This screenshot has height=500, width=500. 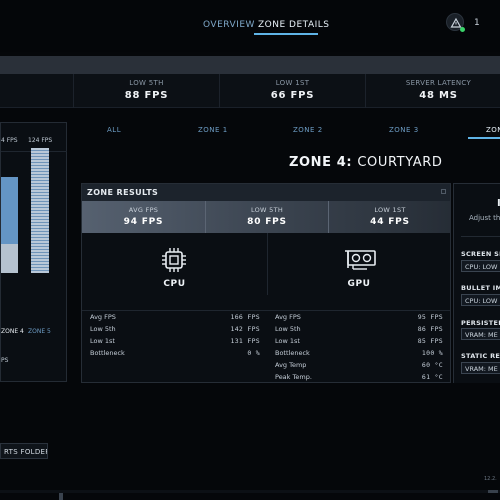 What do you see at coordinates (294, 25) in the screenshot?
I see `tab-zone-details: ZONE DETAILS` at bounding box center [294, 25].